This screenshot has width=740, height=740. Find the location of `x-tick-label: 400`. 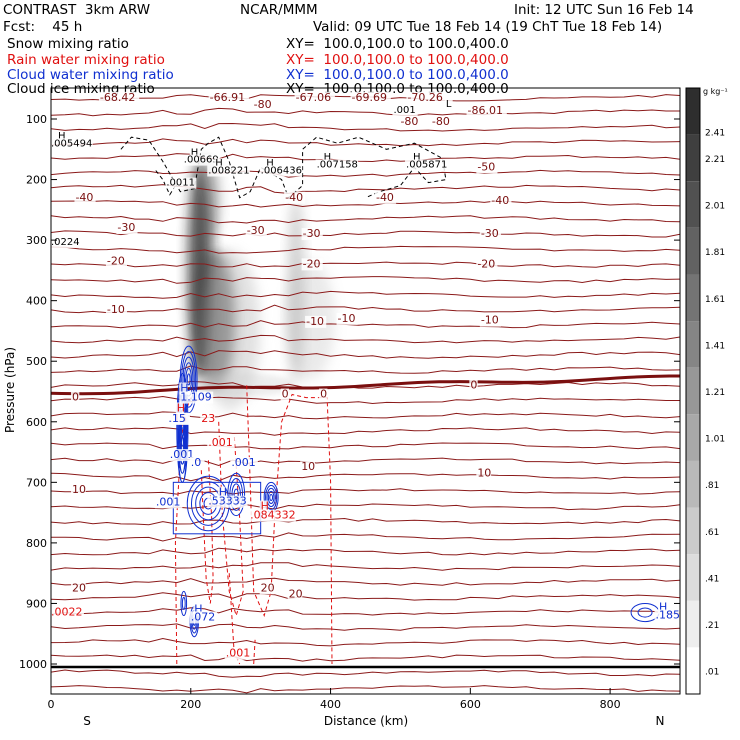

x-tick-label: 400 is located at coordinates (330, 704).